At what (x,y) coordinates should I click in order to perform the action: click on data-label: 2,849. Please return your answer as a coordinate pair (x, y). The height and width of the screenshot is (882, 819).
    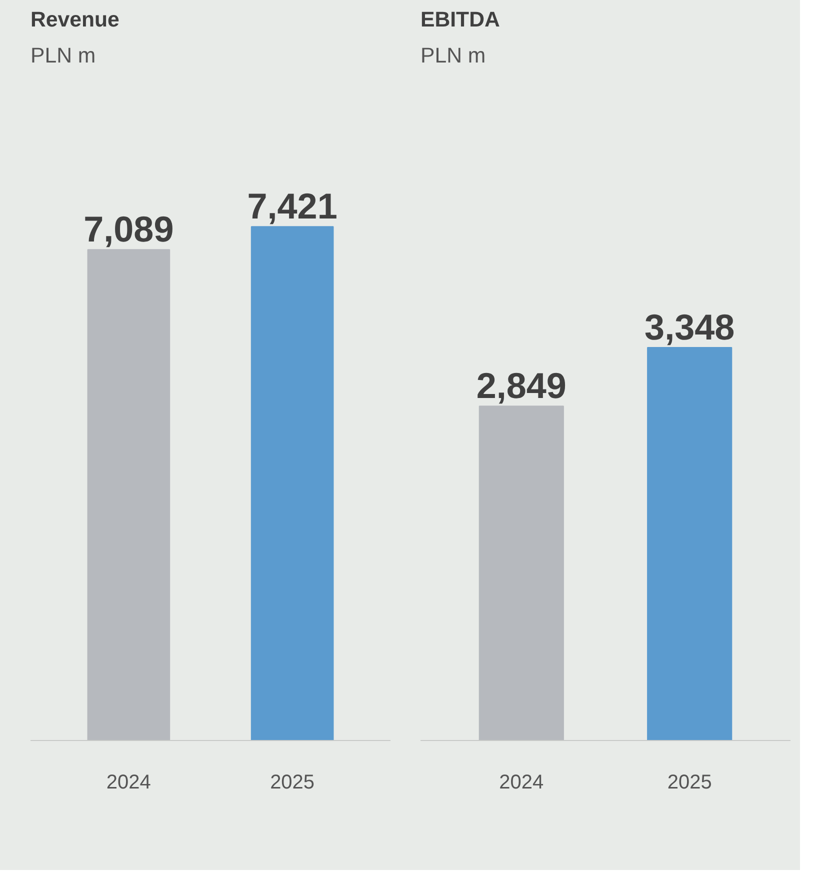
    Looking at the image, I should click on (521, 385).